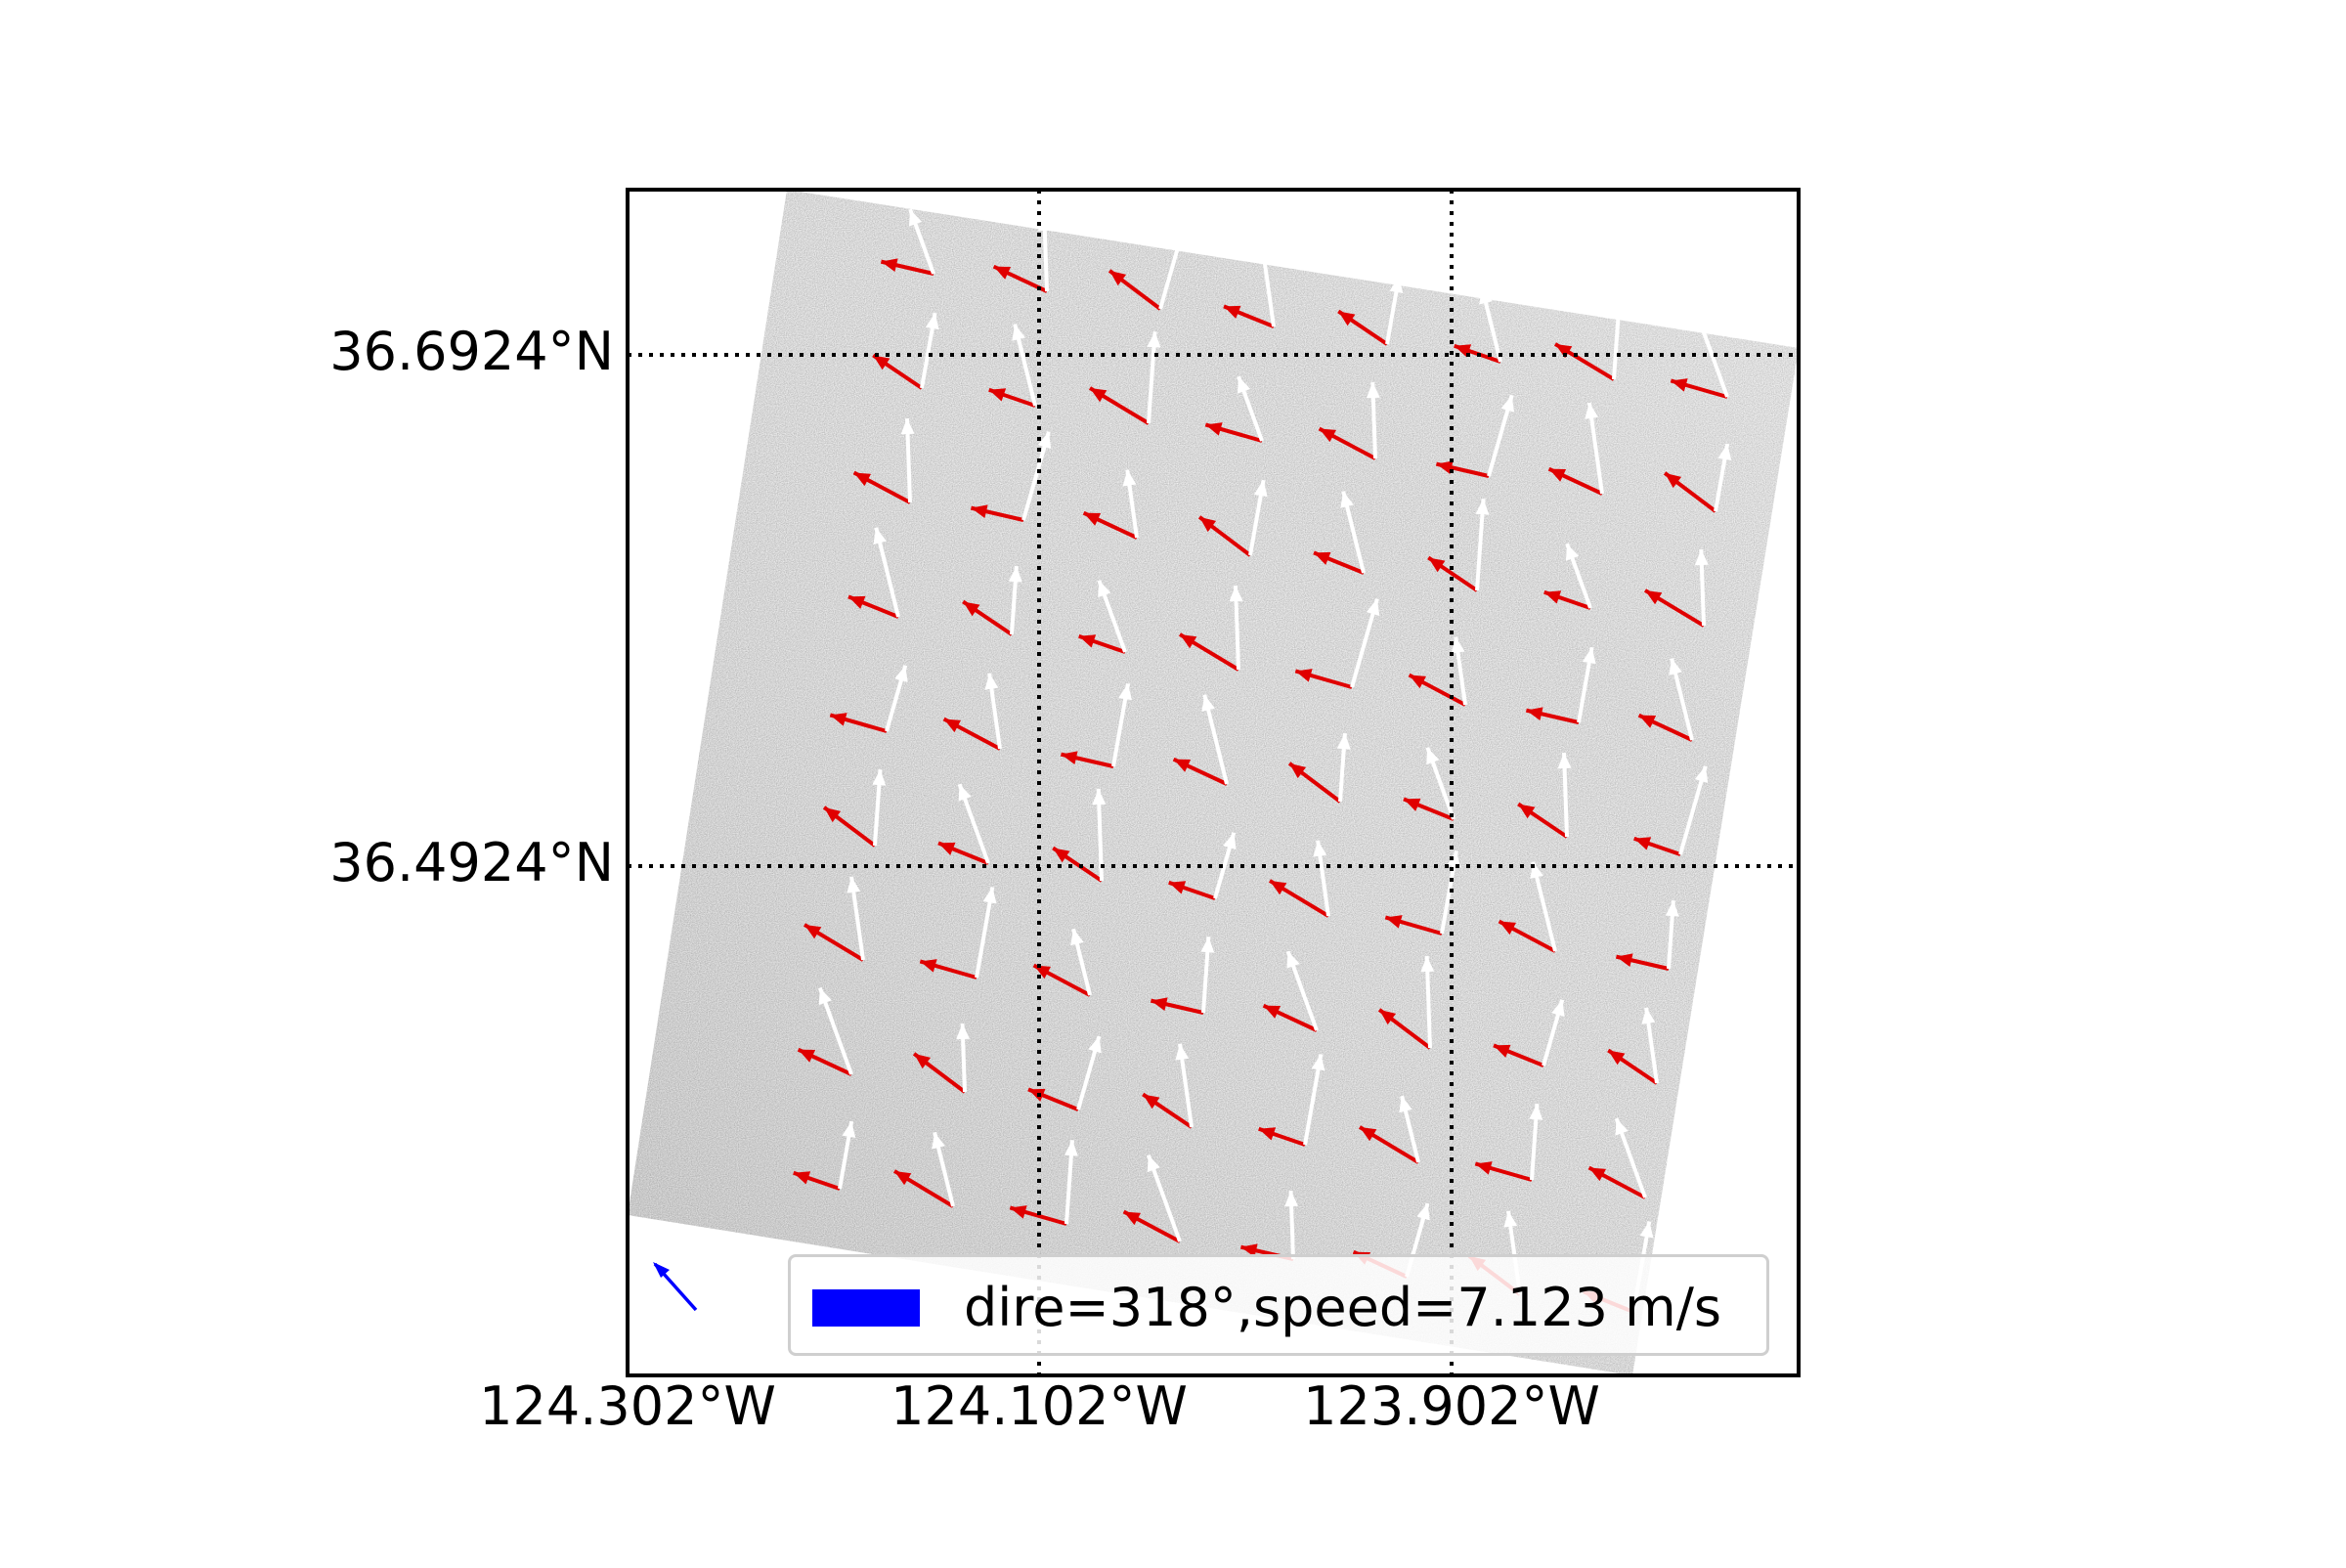  I want to click on legend-swatch, so click(866, 1308).